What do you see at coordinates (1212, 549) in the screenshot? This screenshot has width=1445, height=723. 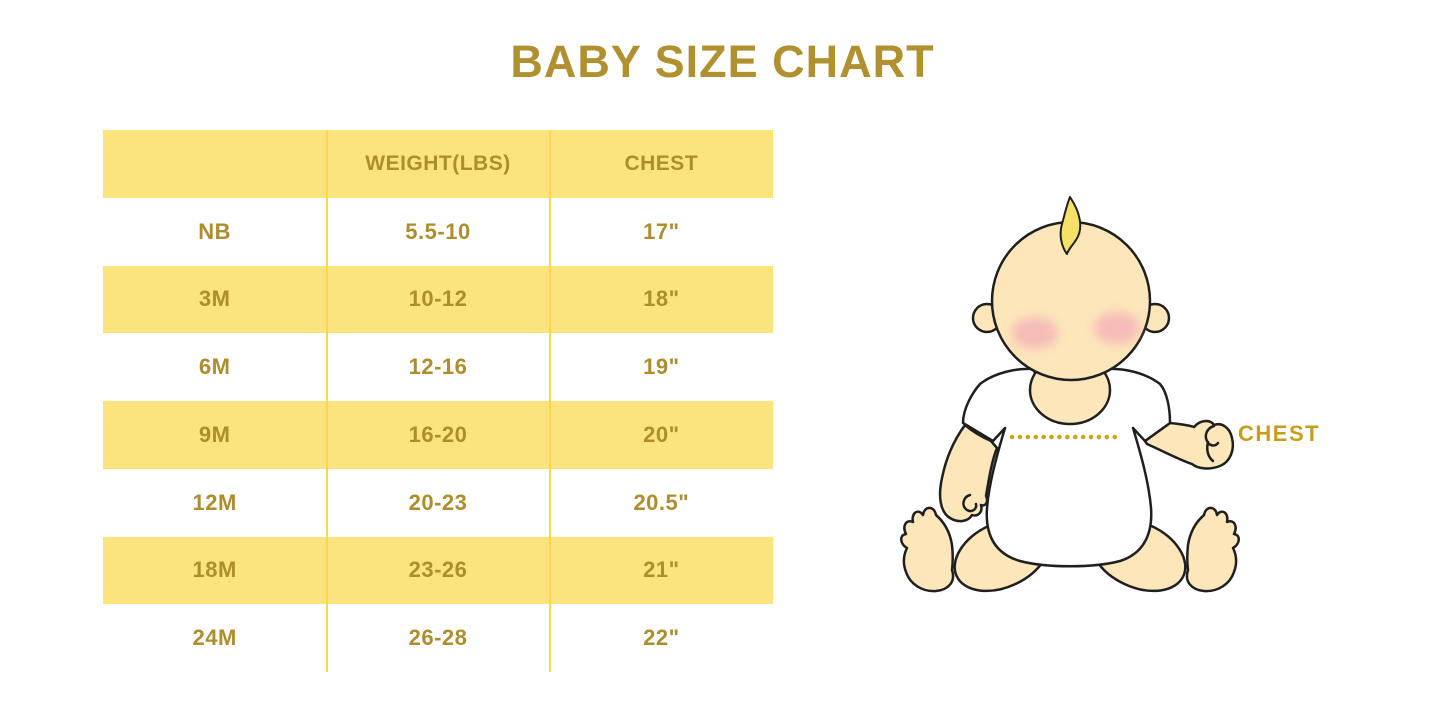 I see `baby-right-foot` at bounding box center [1212, 549].